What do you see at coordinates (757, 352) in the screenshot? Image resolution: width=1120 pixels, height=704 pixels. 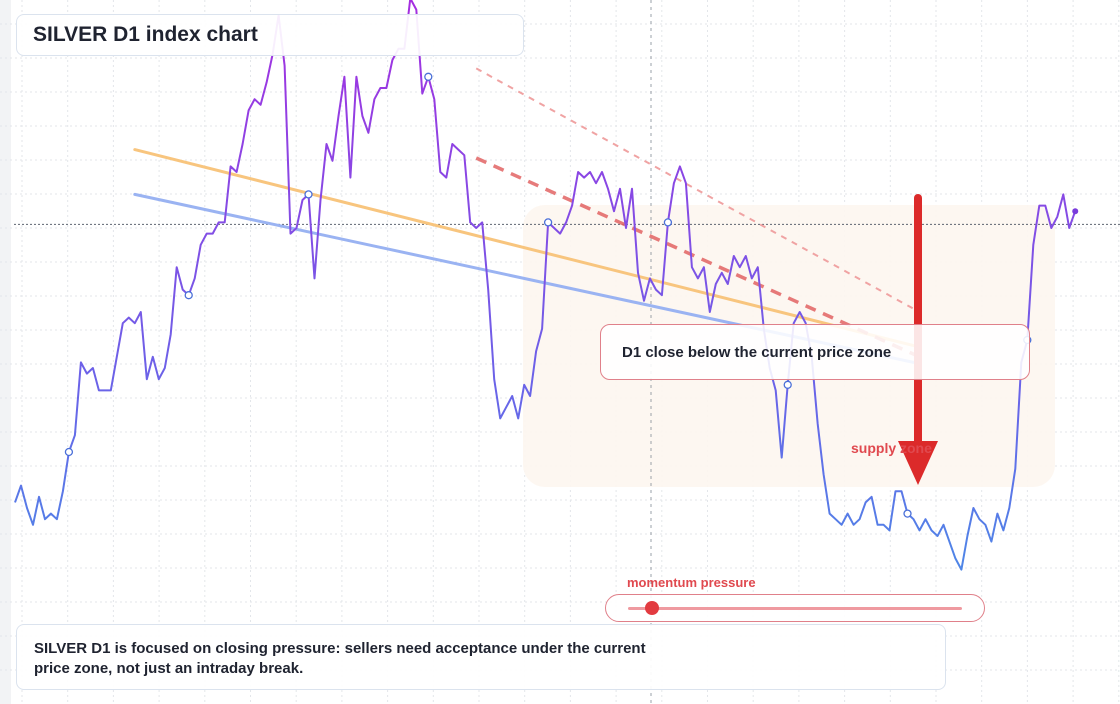 I see `callout-text: D1 close below the current price zone` at bounding box center [757, 352].